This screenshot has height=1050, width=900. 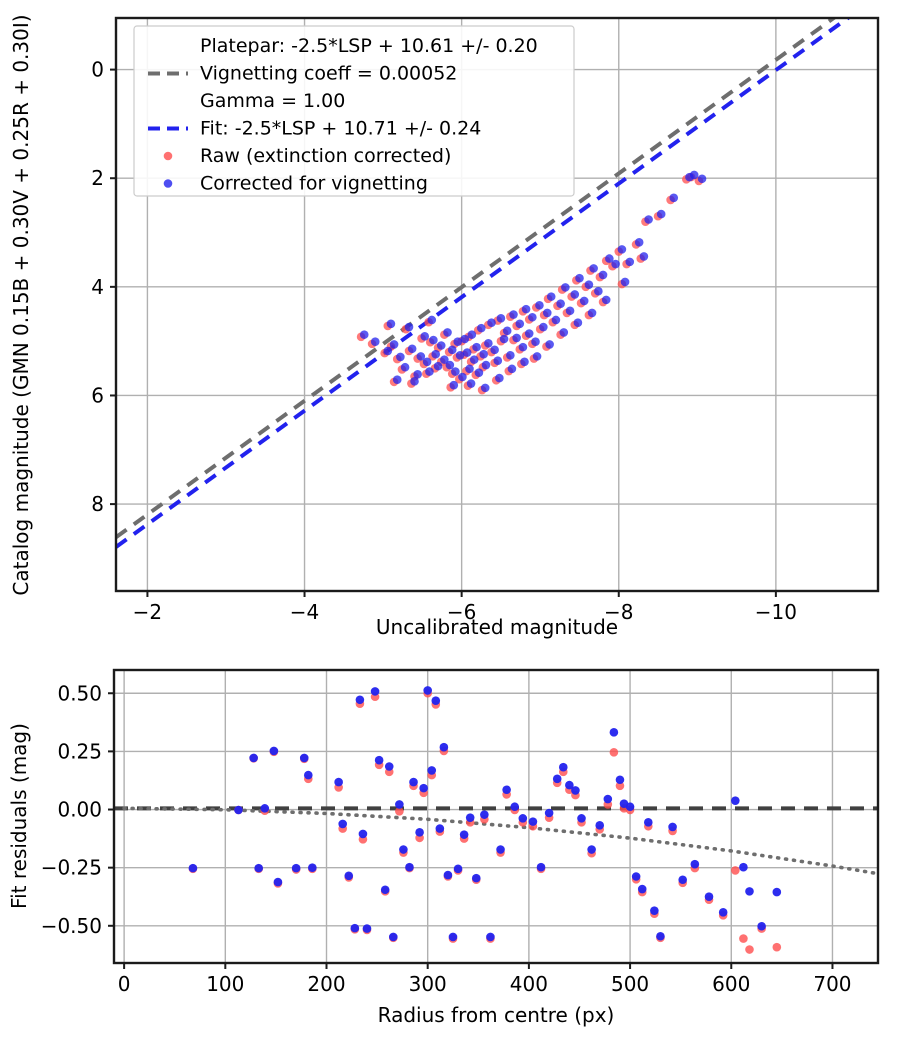 What do you see at coordinates (19, 816) in the screenshot?
I see `residuals-panel-ylabel: Fit residuals (mag)` at bounding box center [19, 816].